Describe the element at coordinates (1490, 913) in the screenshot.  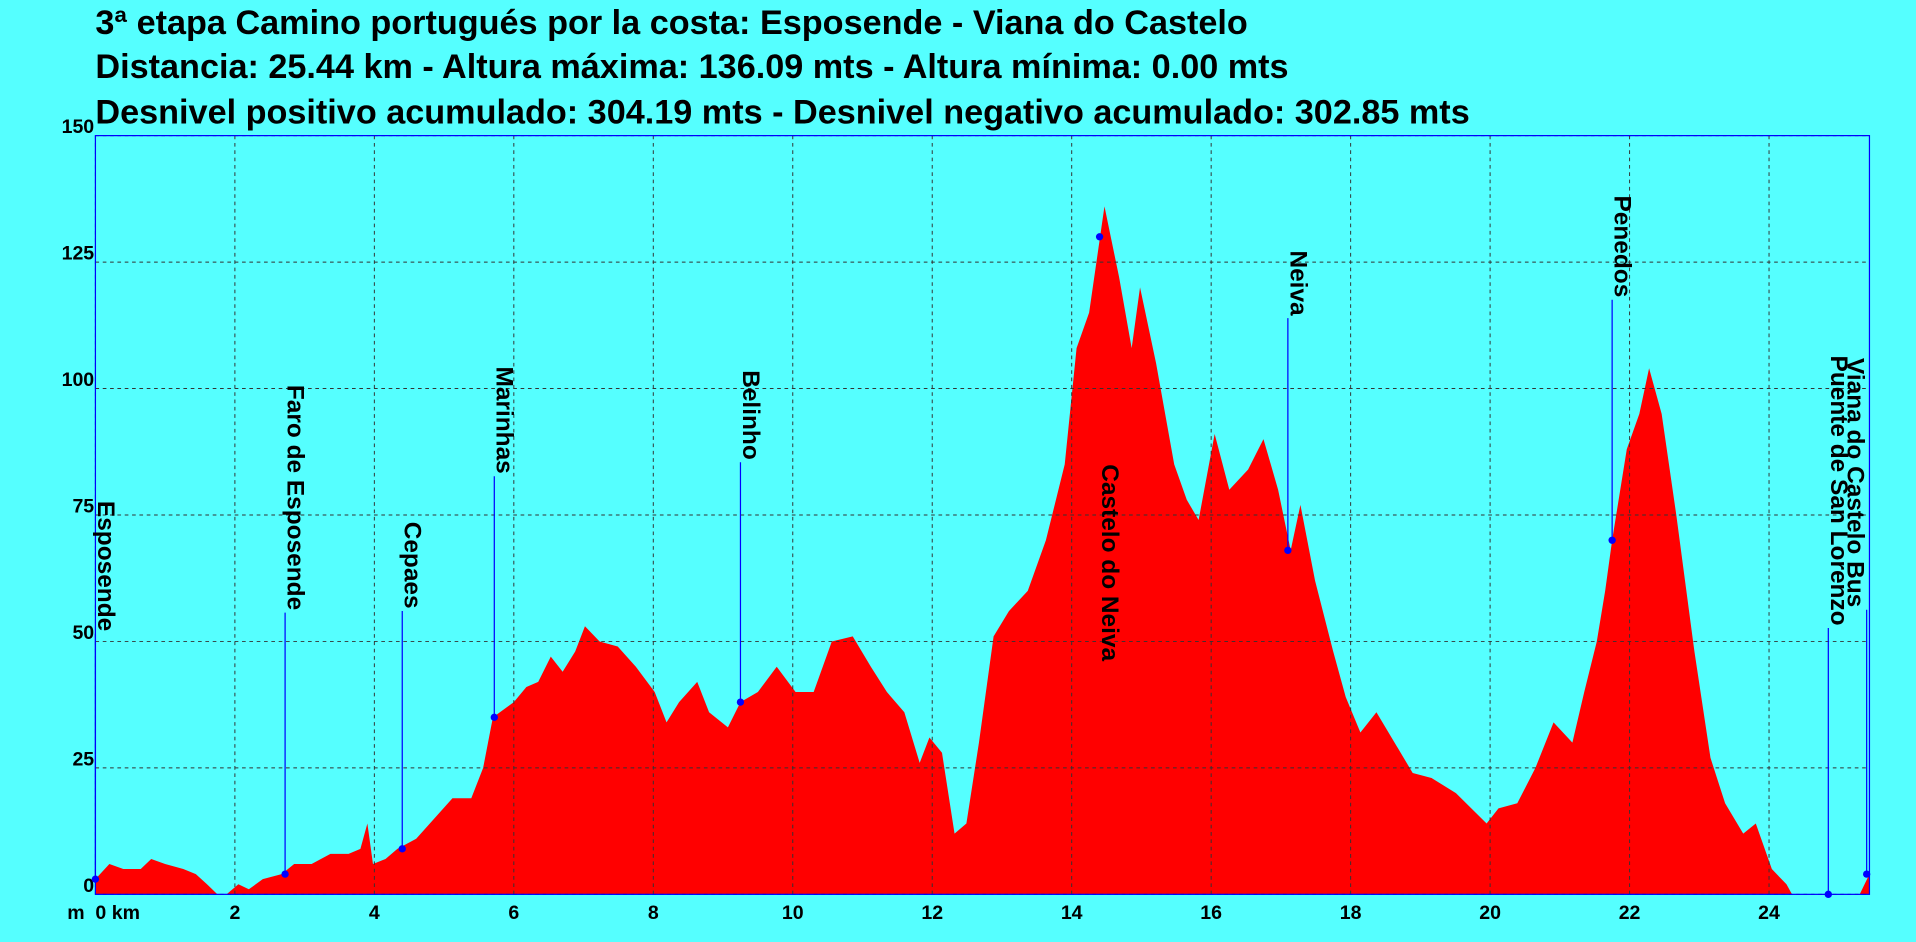
I see `x-tick-label: 20` at that location.